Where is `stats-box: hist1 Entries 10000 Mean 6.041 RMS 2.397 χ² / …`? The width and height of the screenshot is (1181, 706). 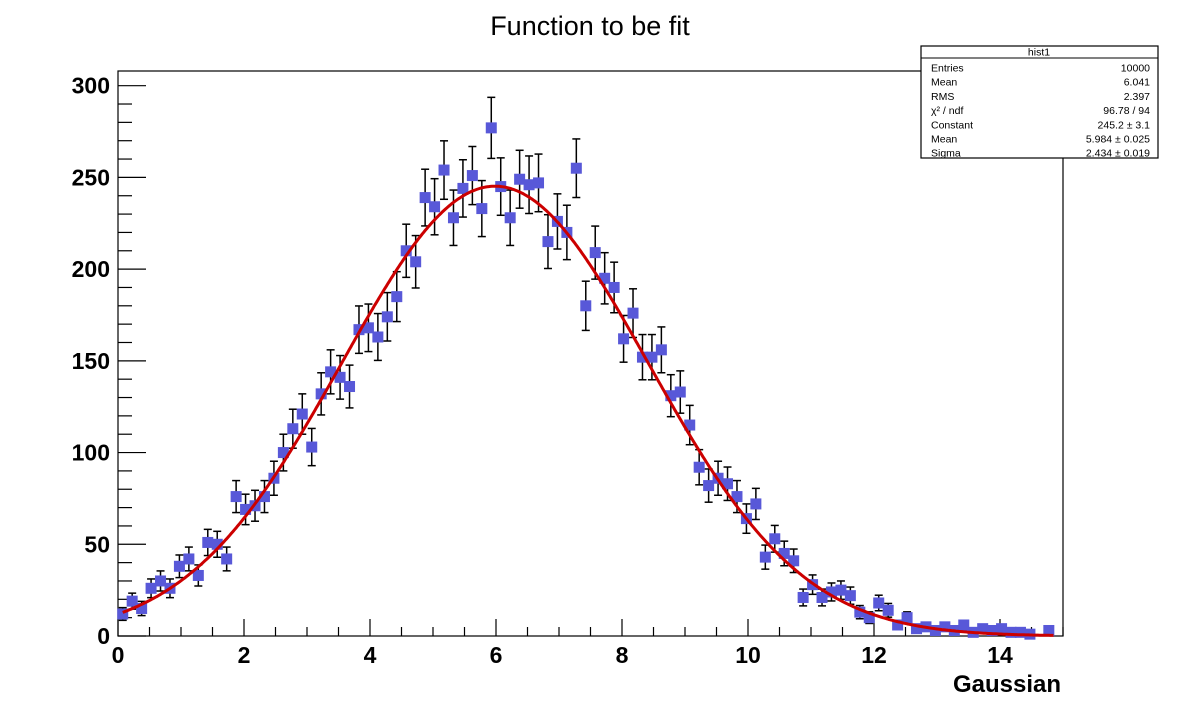
stats-box: hist1 Entries 10000 Mean 6.041 RMS 2.397 χ² / … is located at coordinates (1039, 102).